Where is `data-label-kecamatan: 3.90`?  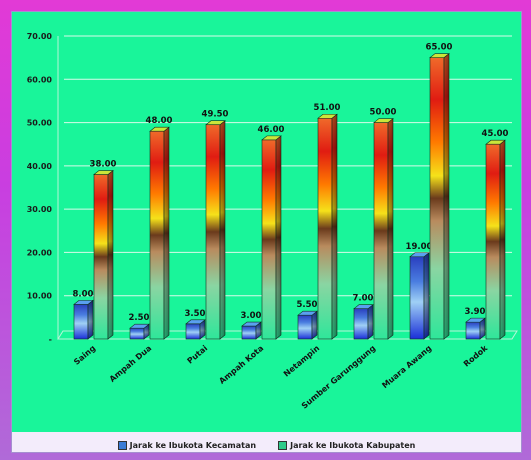
data-label-kecamatan: 3.90 is located at coordinates (475, 312).